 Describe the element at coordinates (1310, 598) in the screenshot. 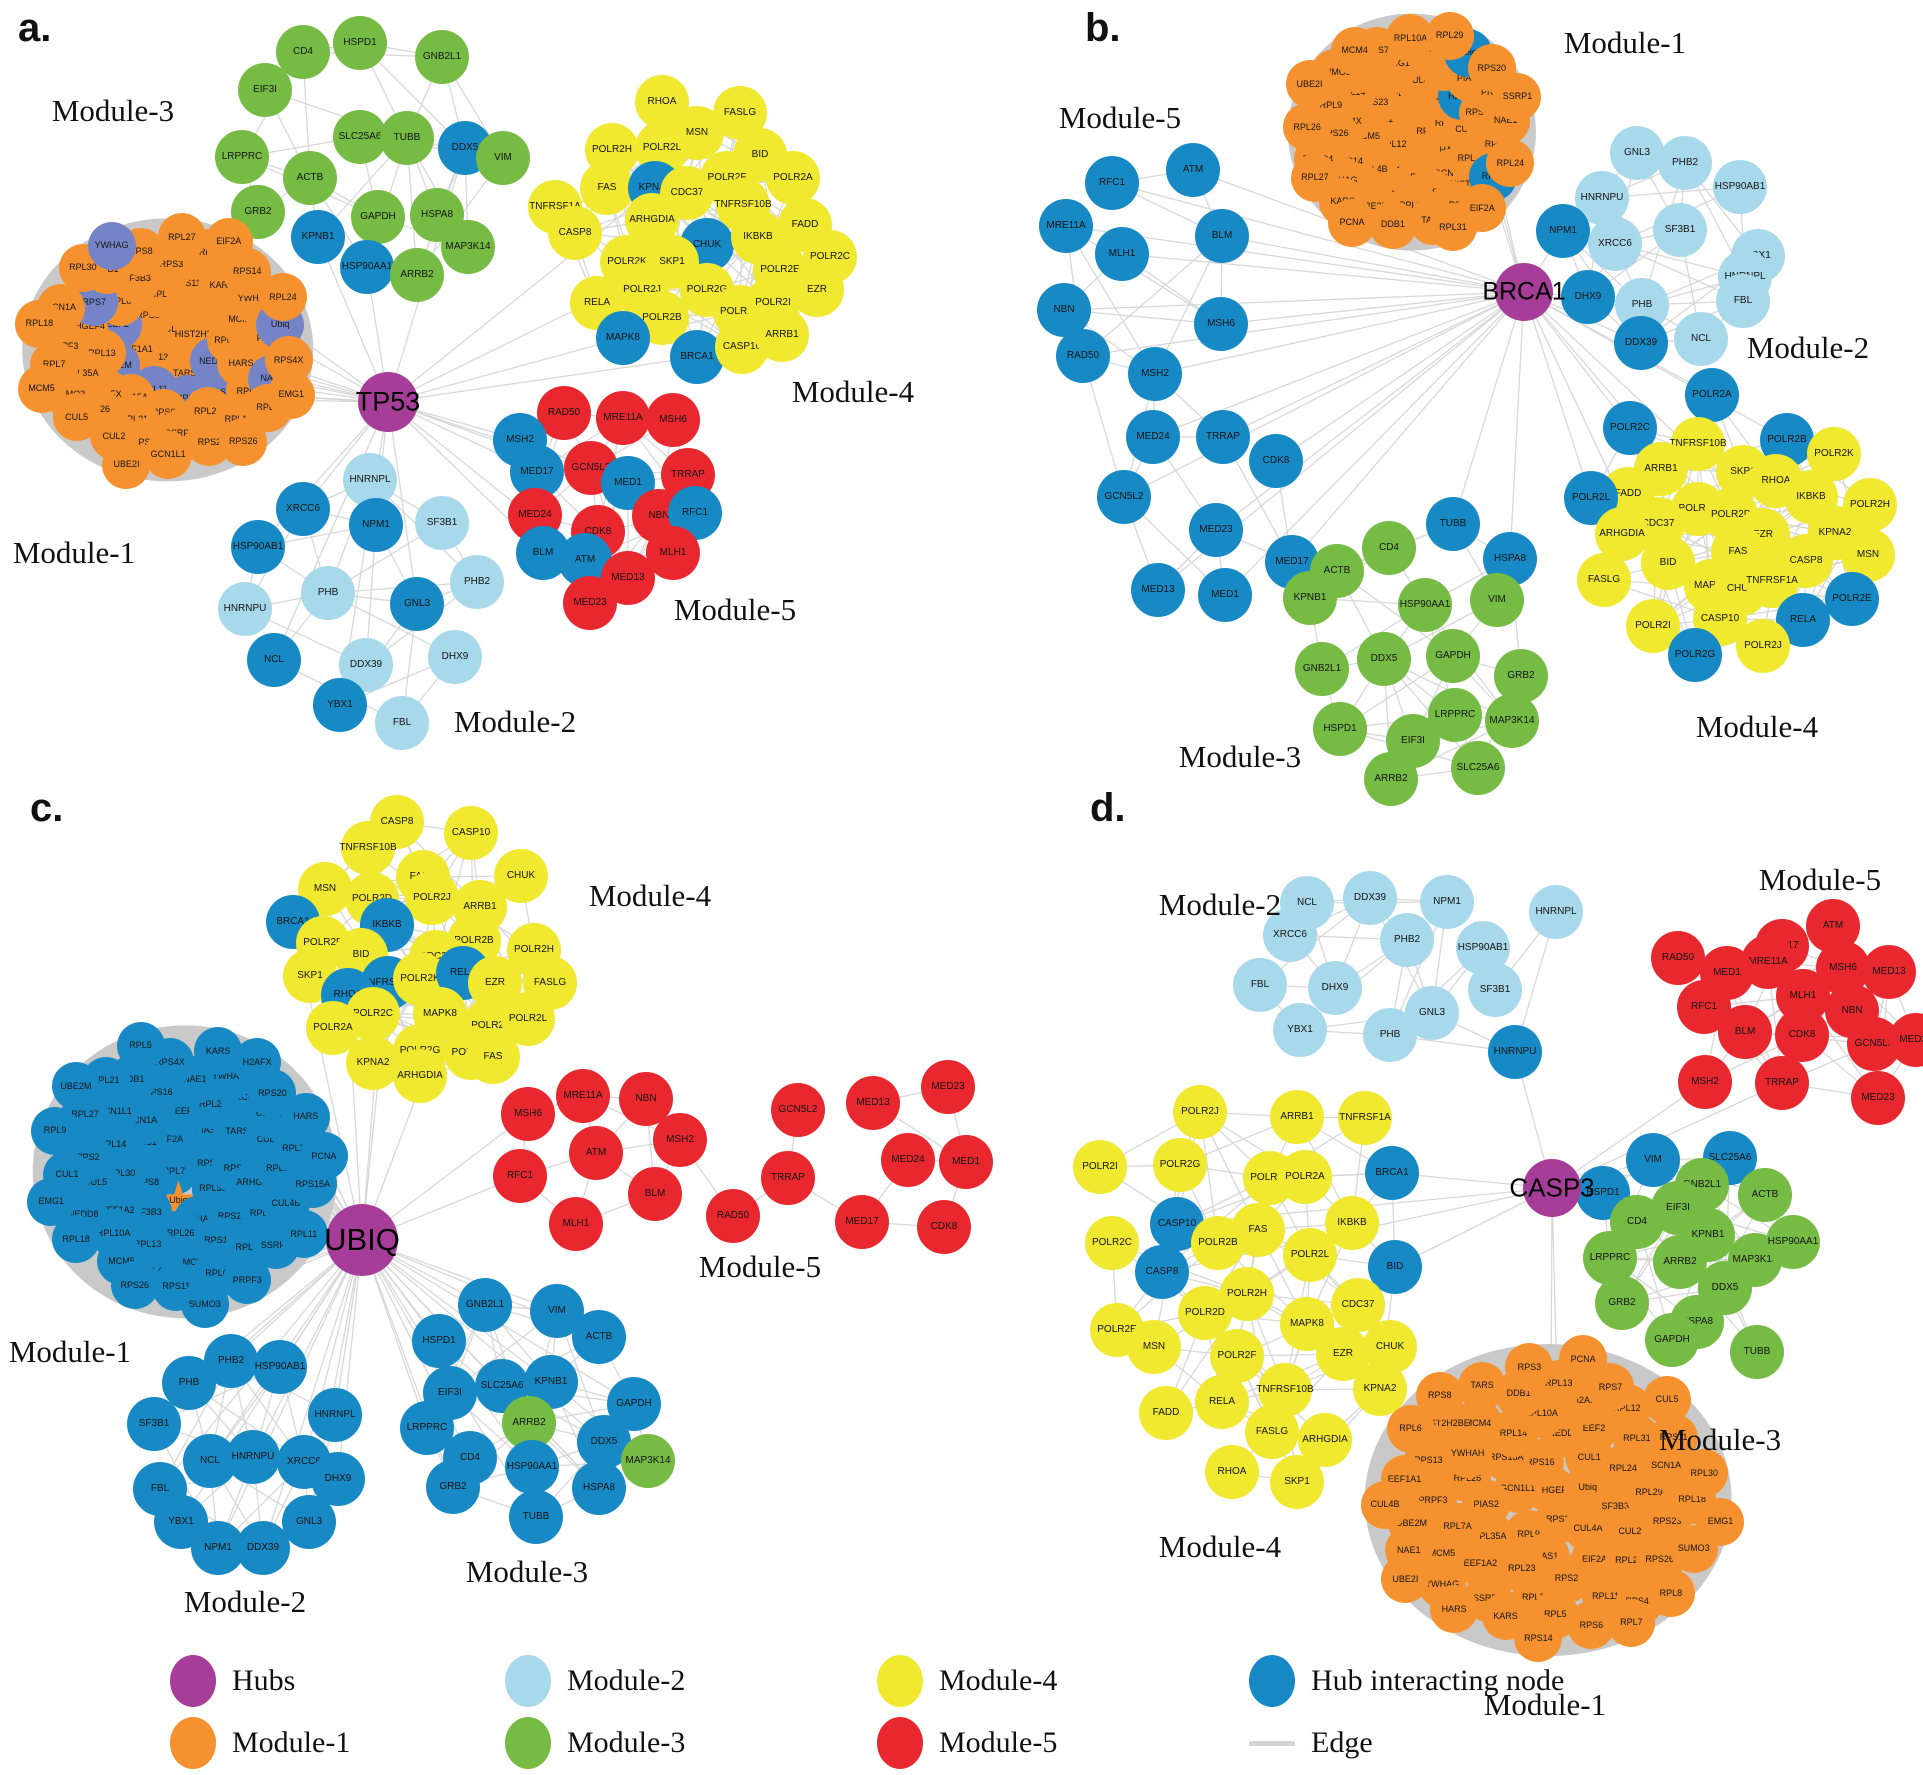

I see `node-KPNB1: KPNB1` at that location.